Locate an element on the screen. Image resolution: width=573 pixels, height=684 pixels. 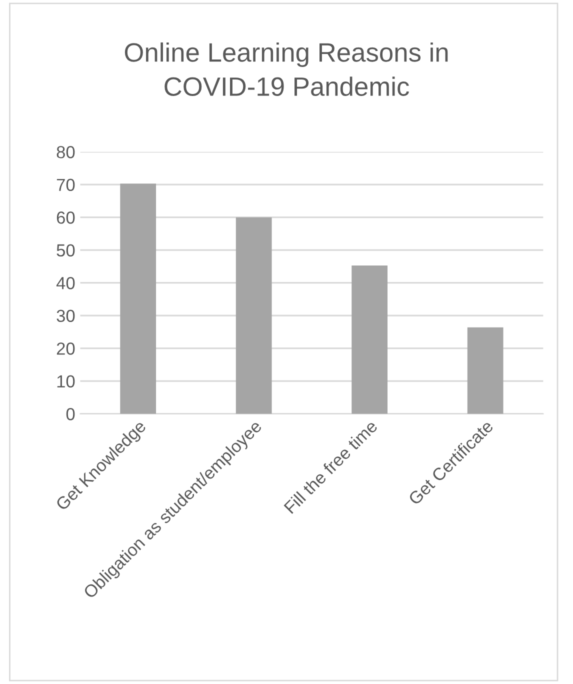
y-tick-label: 50 is located at coordinates (65, 250).